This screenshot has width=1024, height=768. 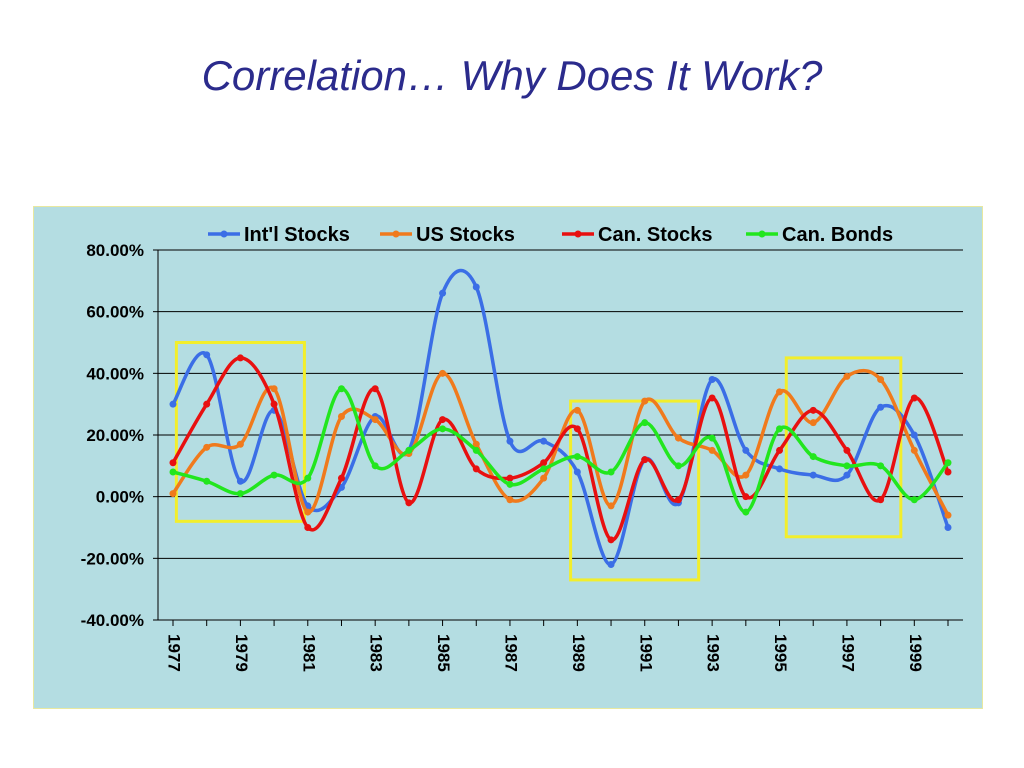 What do you see at coordinates (645, 653) in the screenshot?
I see `x-tick-label: 1991` at bounding box center [645, 653].